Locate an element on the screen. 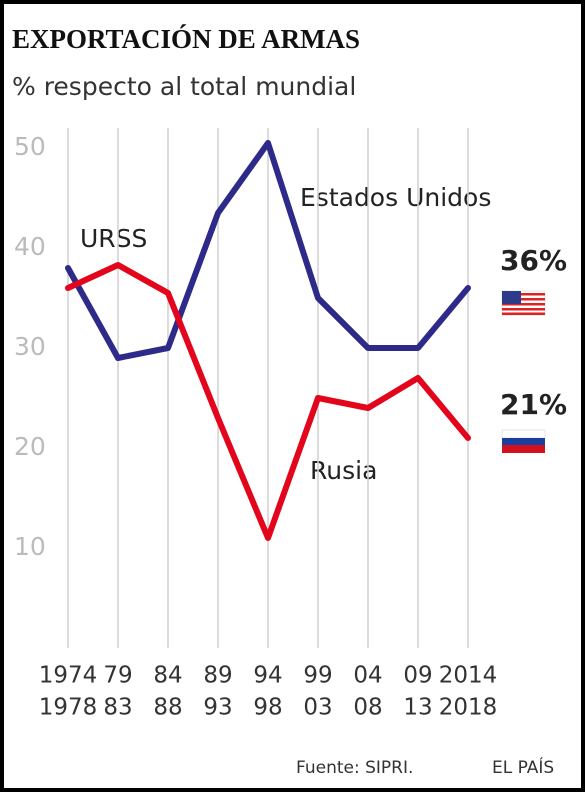 The height and width of the screenshot is (796, 585). series-label: Estados Unidos is located at coordinates (395, 197).